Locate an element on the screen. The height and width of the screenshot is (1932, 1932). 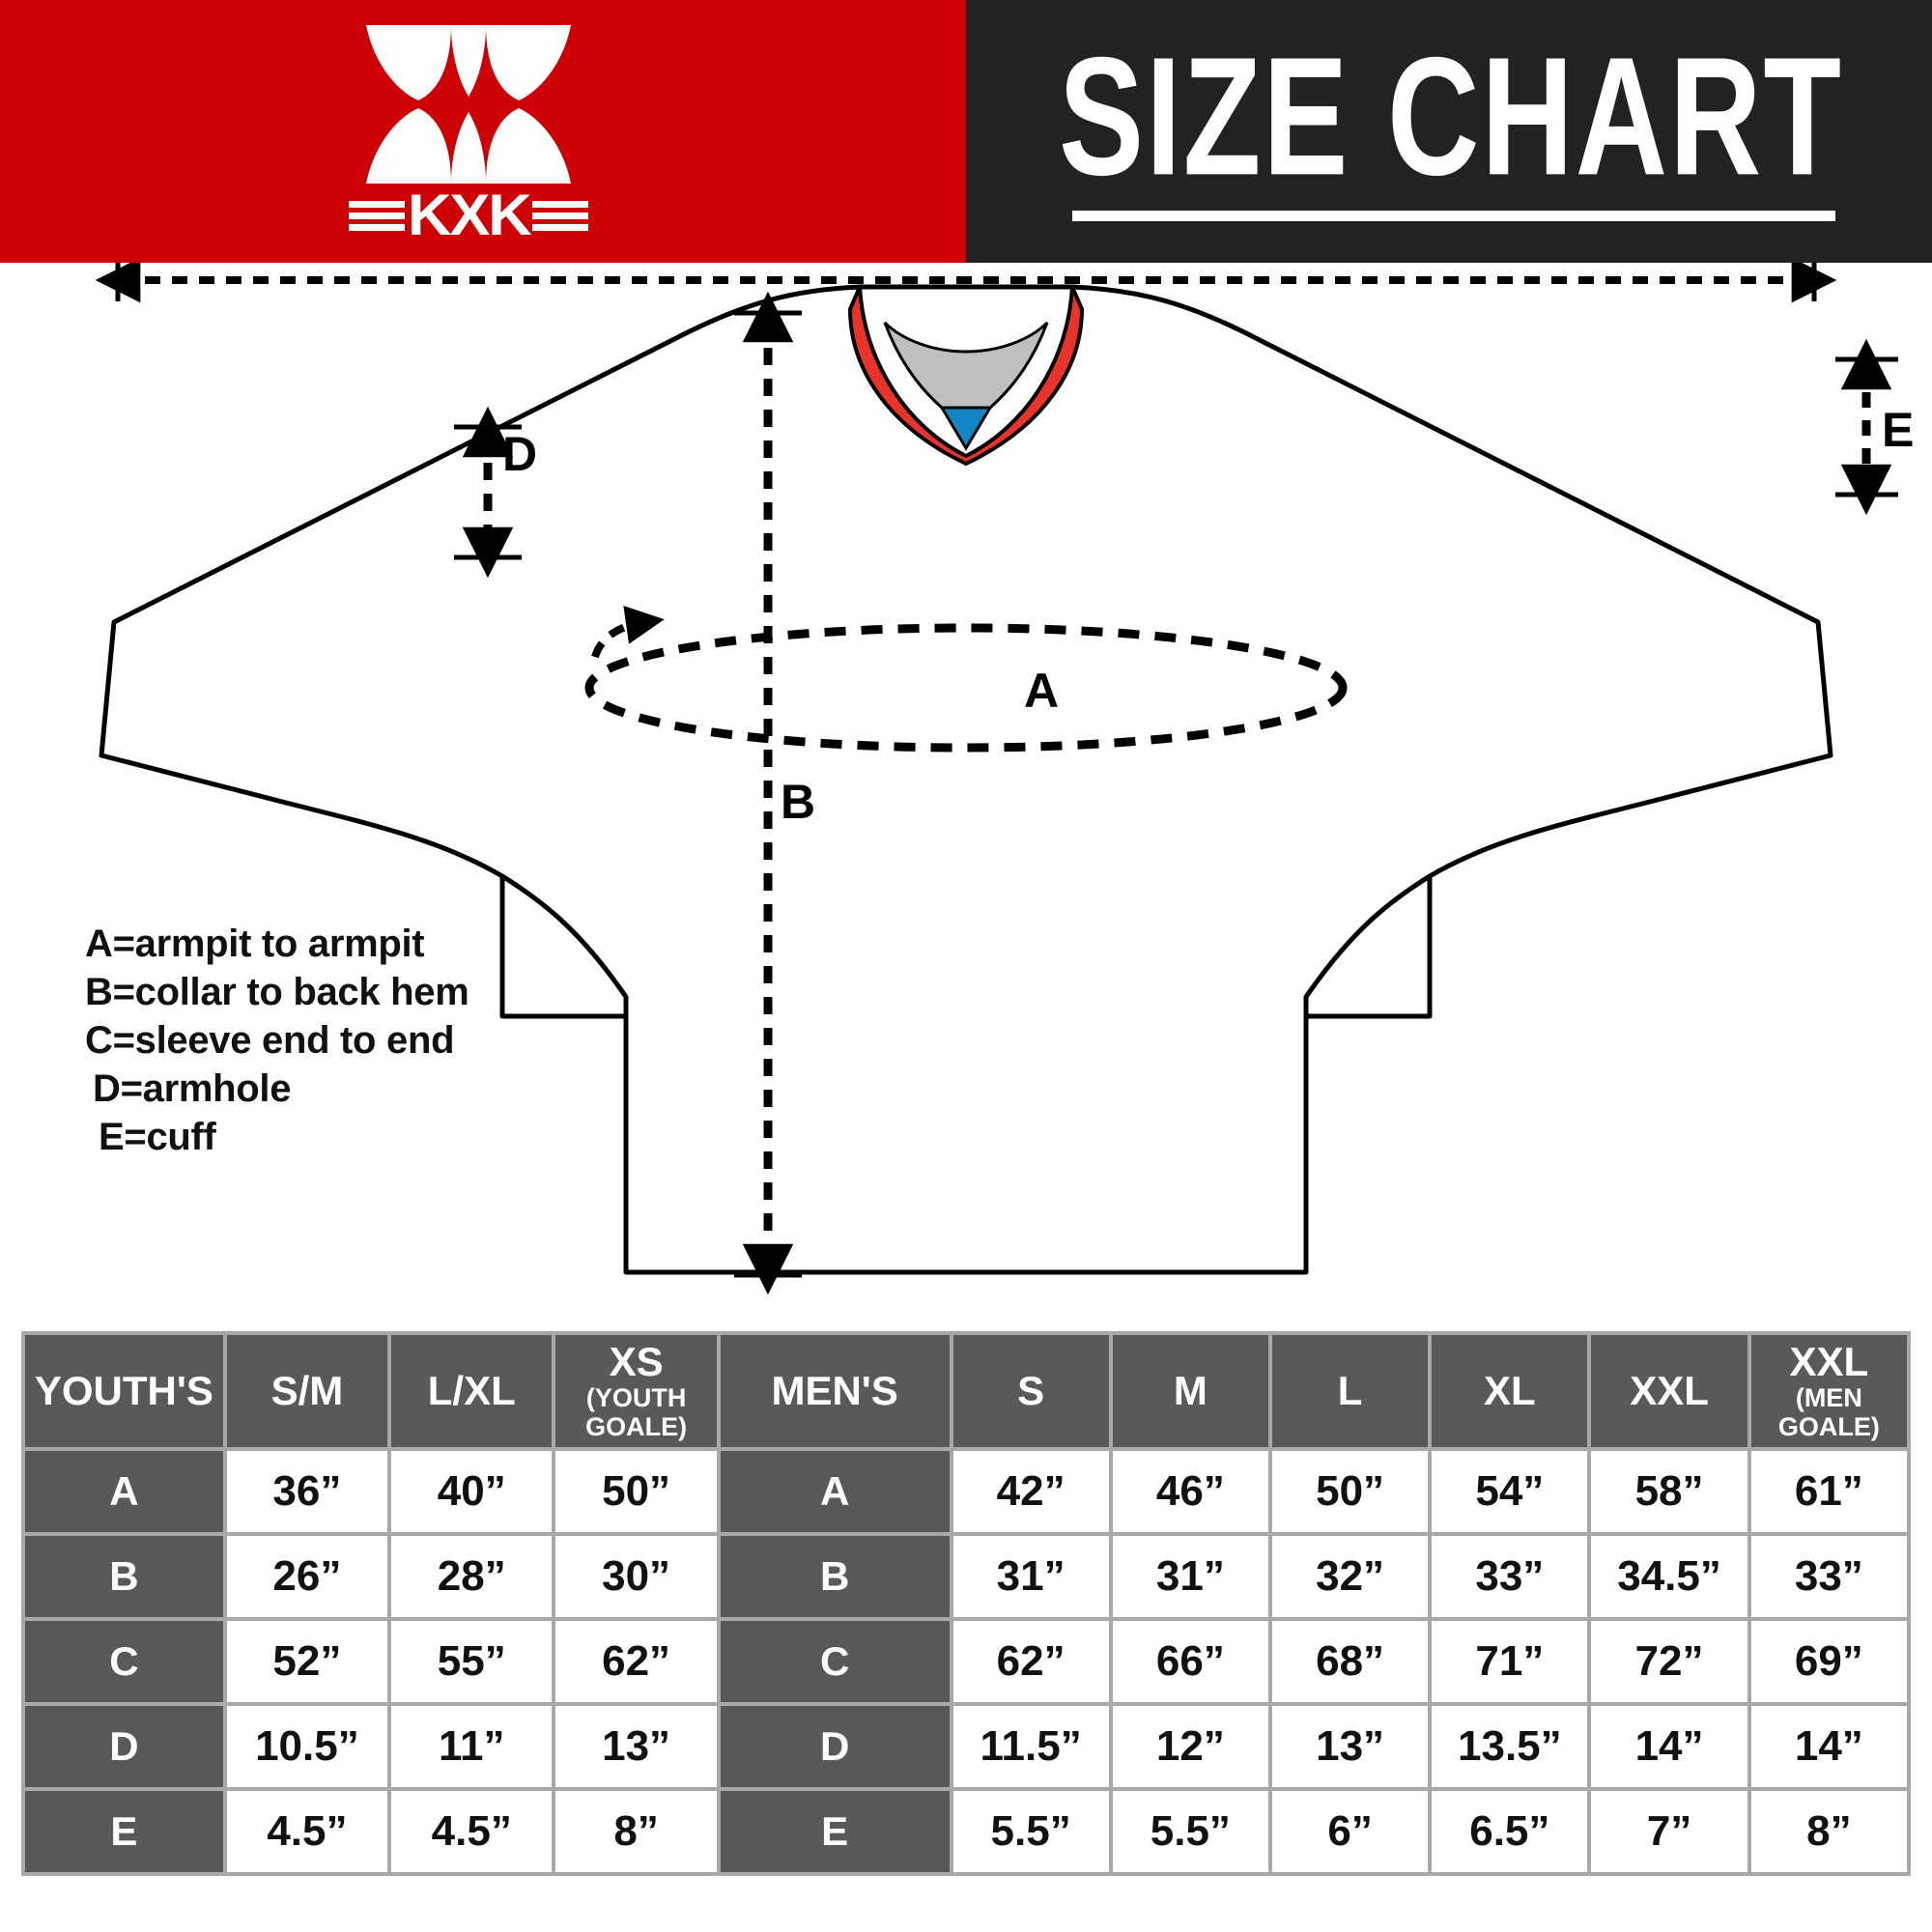
header-mens-m-label: M is located at coordinates (1190, 1390).